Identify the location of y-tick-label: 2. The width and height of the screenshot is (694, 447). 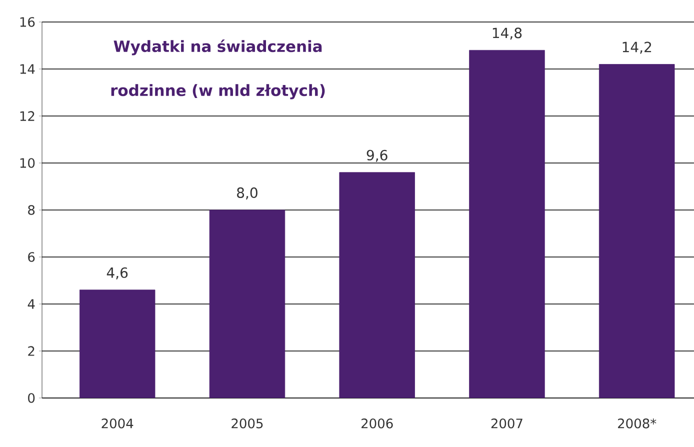
(31, 351).